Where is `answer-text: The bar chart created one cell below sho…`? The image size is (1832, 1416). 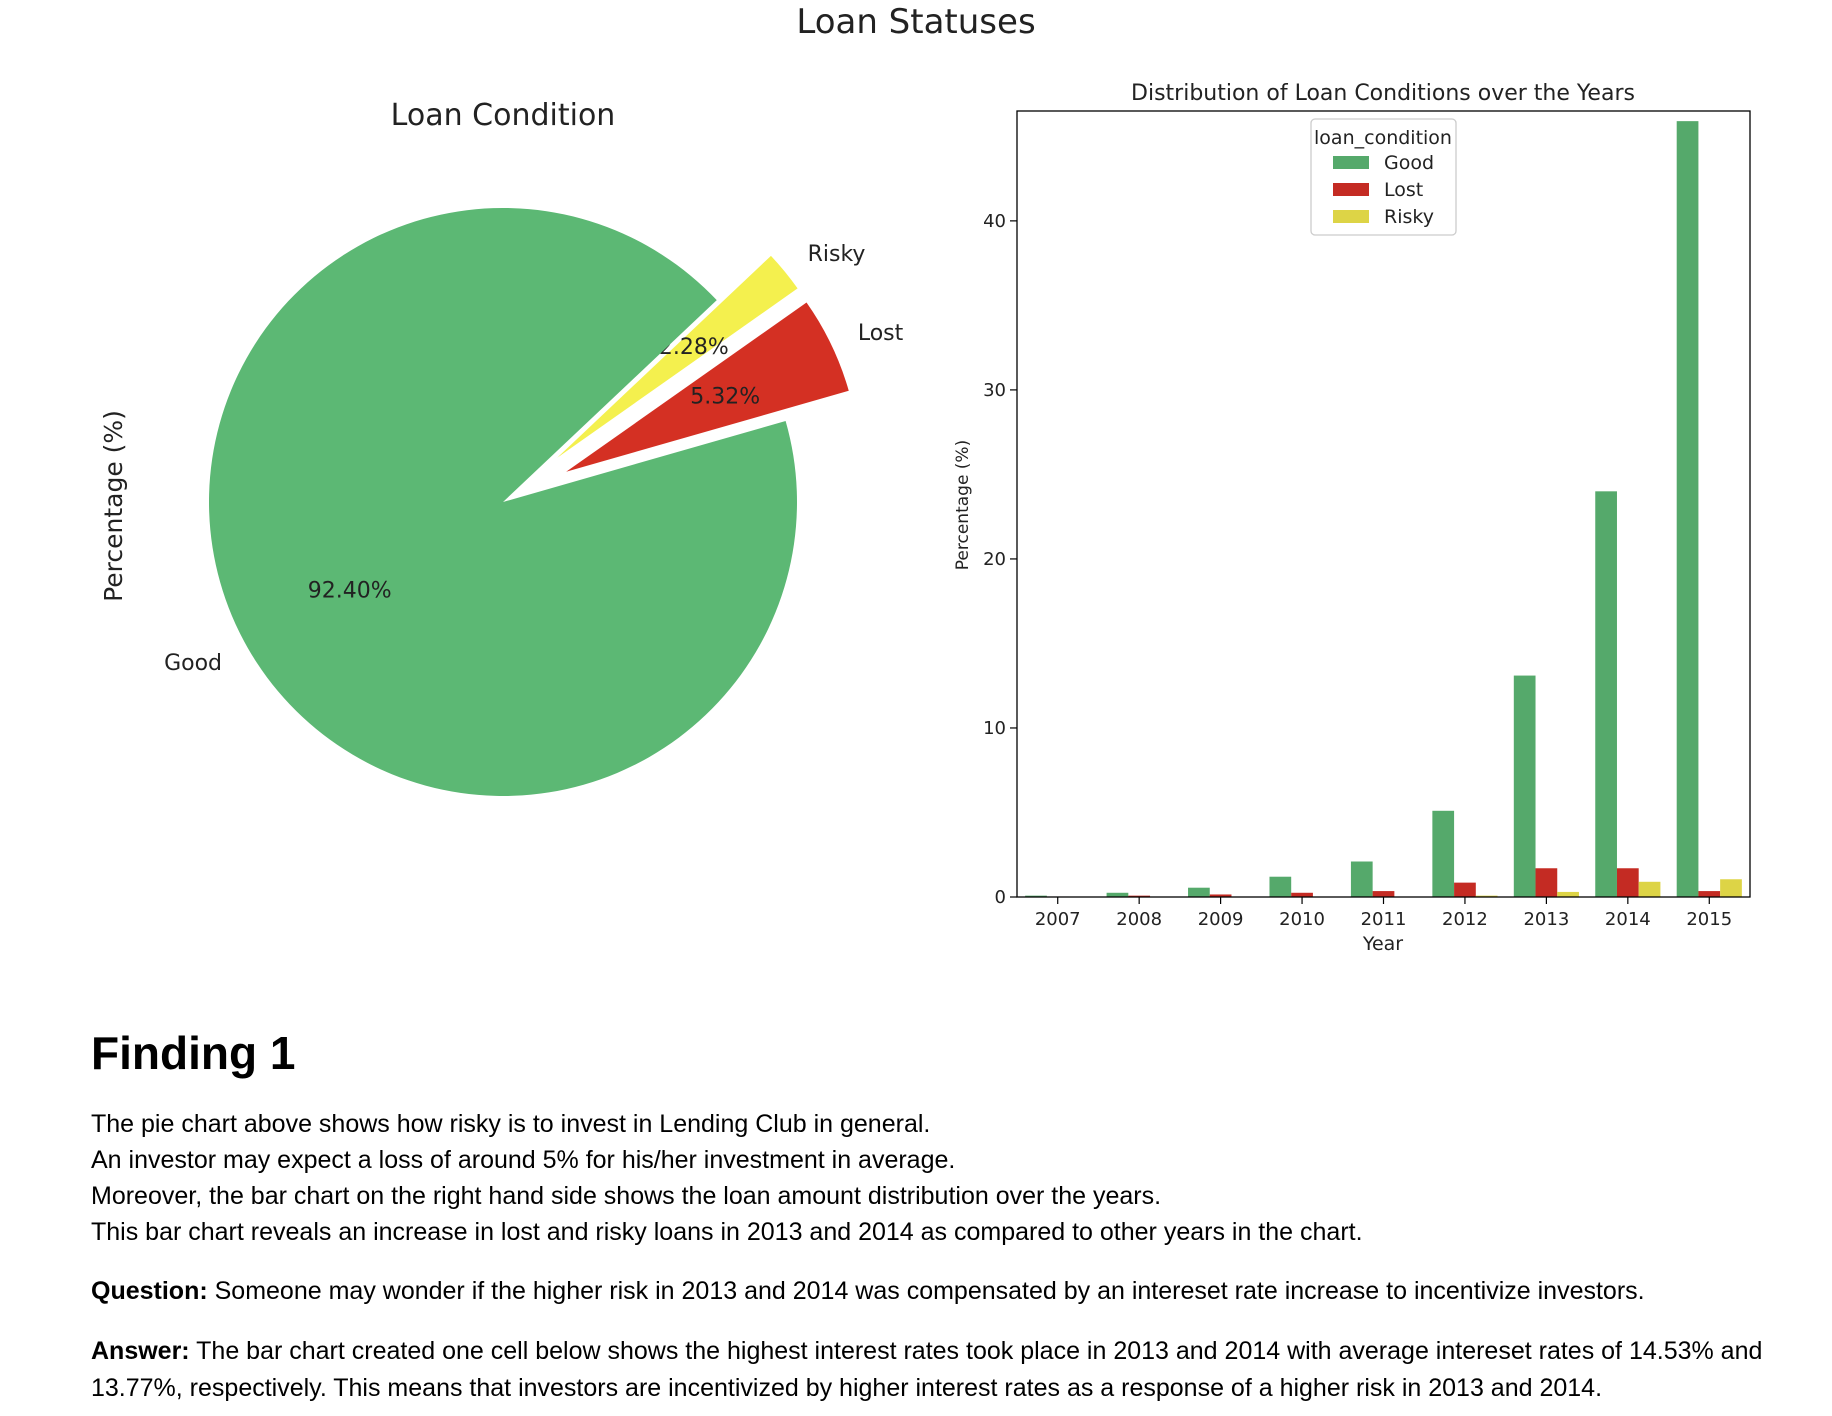 answer-text: The bar chart created one cell below sho… is located at coordinates (927, 1369).